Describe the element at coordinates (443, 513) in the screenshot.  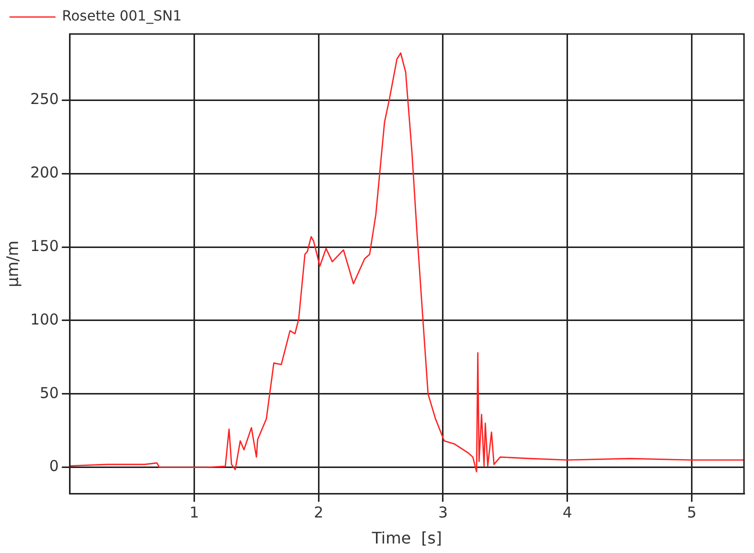
I see `x-tick-label: 3` at that location.